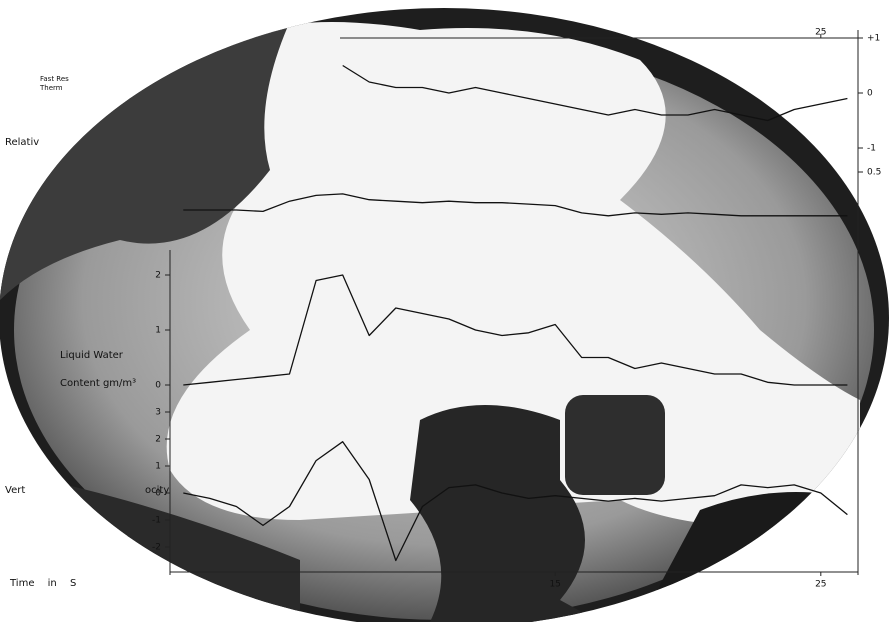 The height and width of the screenshot is (622, 889). Describe the element at coordinates (158, 413) in the screenshot. I see `y-tick-label: 3` at that location.